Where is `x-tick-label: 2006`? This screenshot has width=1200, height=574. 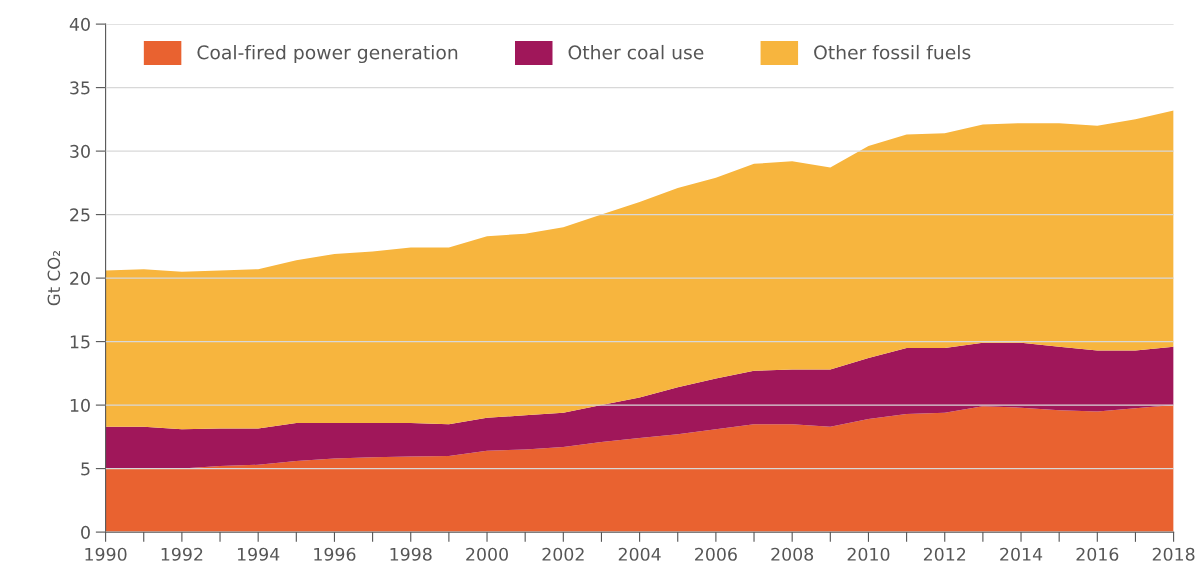
x-tick-label: 2006 is located at coordinates (716, 554).